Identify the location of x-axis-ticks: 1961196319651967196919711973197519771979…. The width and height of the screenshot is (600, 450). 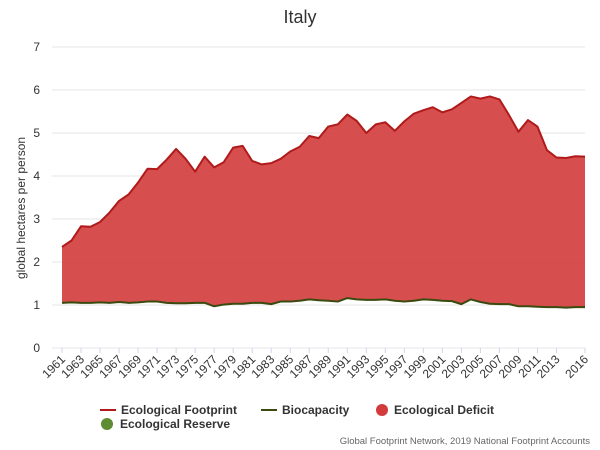
(315, 364).